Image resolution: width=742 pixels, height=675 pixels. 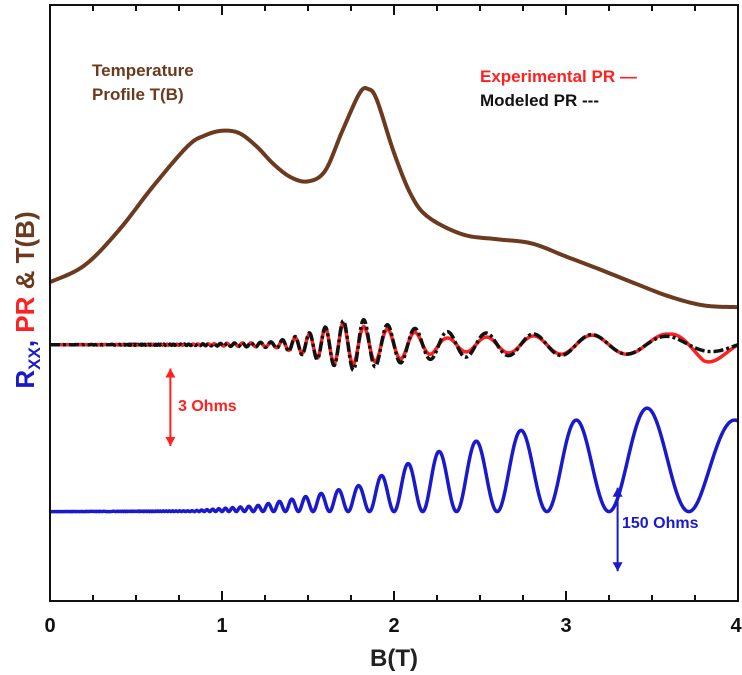 What do you see at coordinates (25, 379) in the screenshot?
I see `y-label-r: R` at bounding box center [25, 379].